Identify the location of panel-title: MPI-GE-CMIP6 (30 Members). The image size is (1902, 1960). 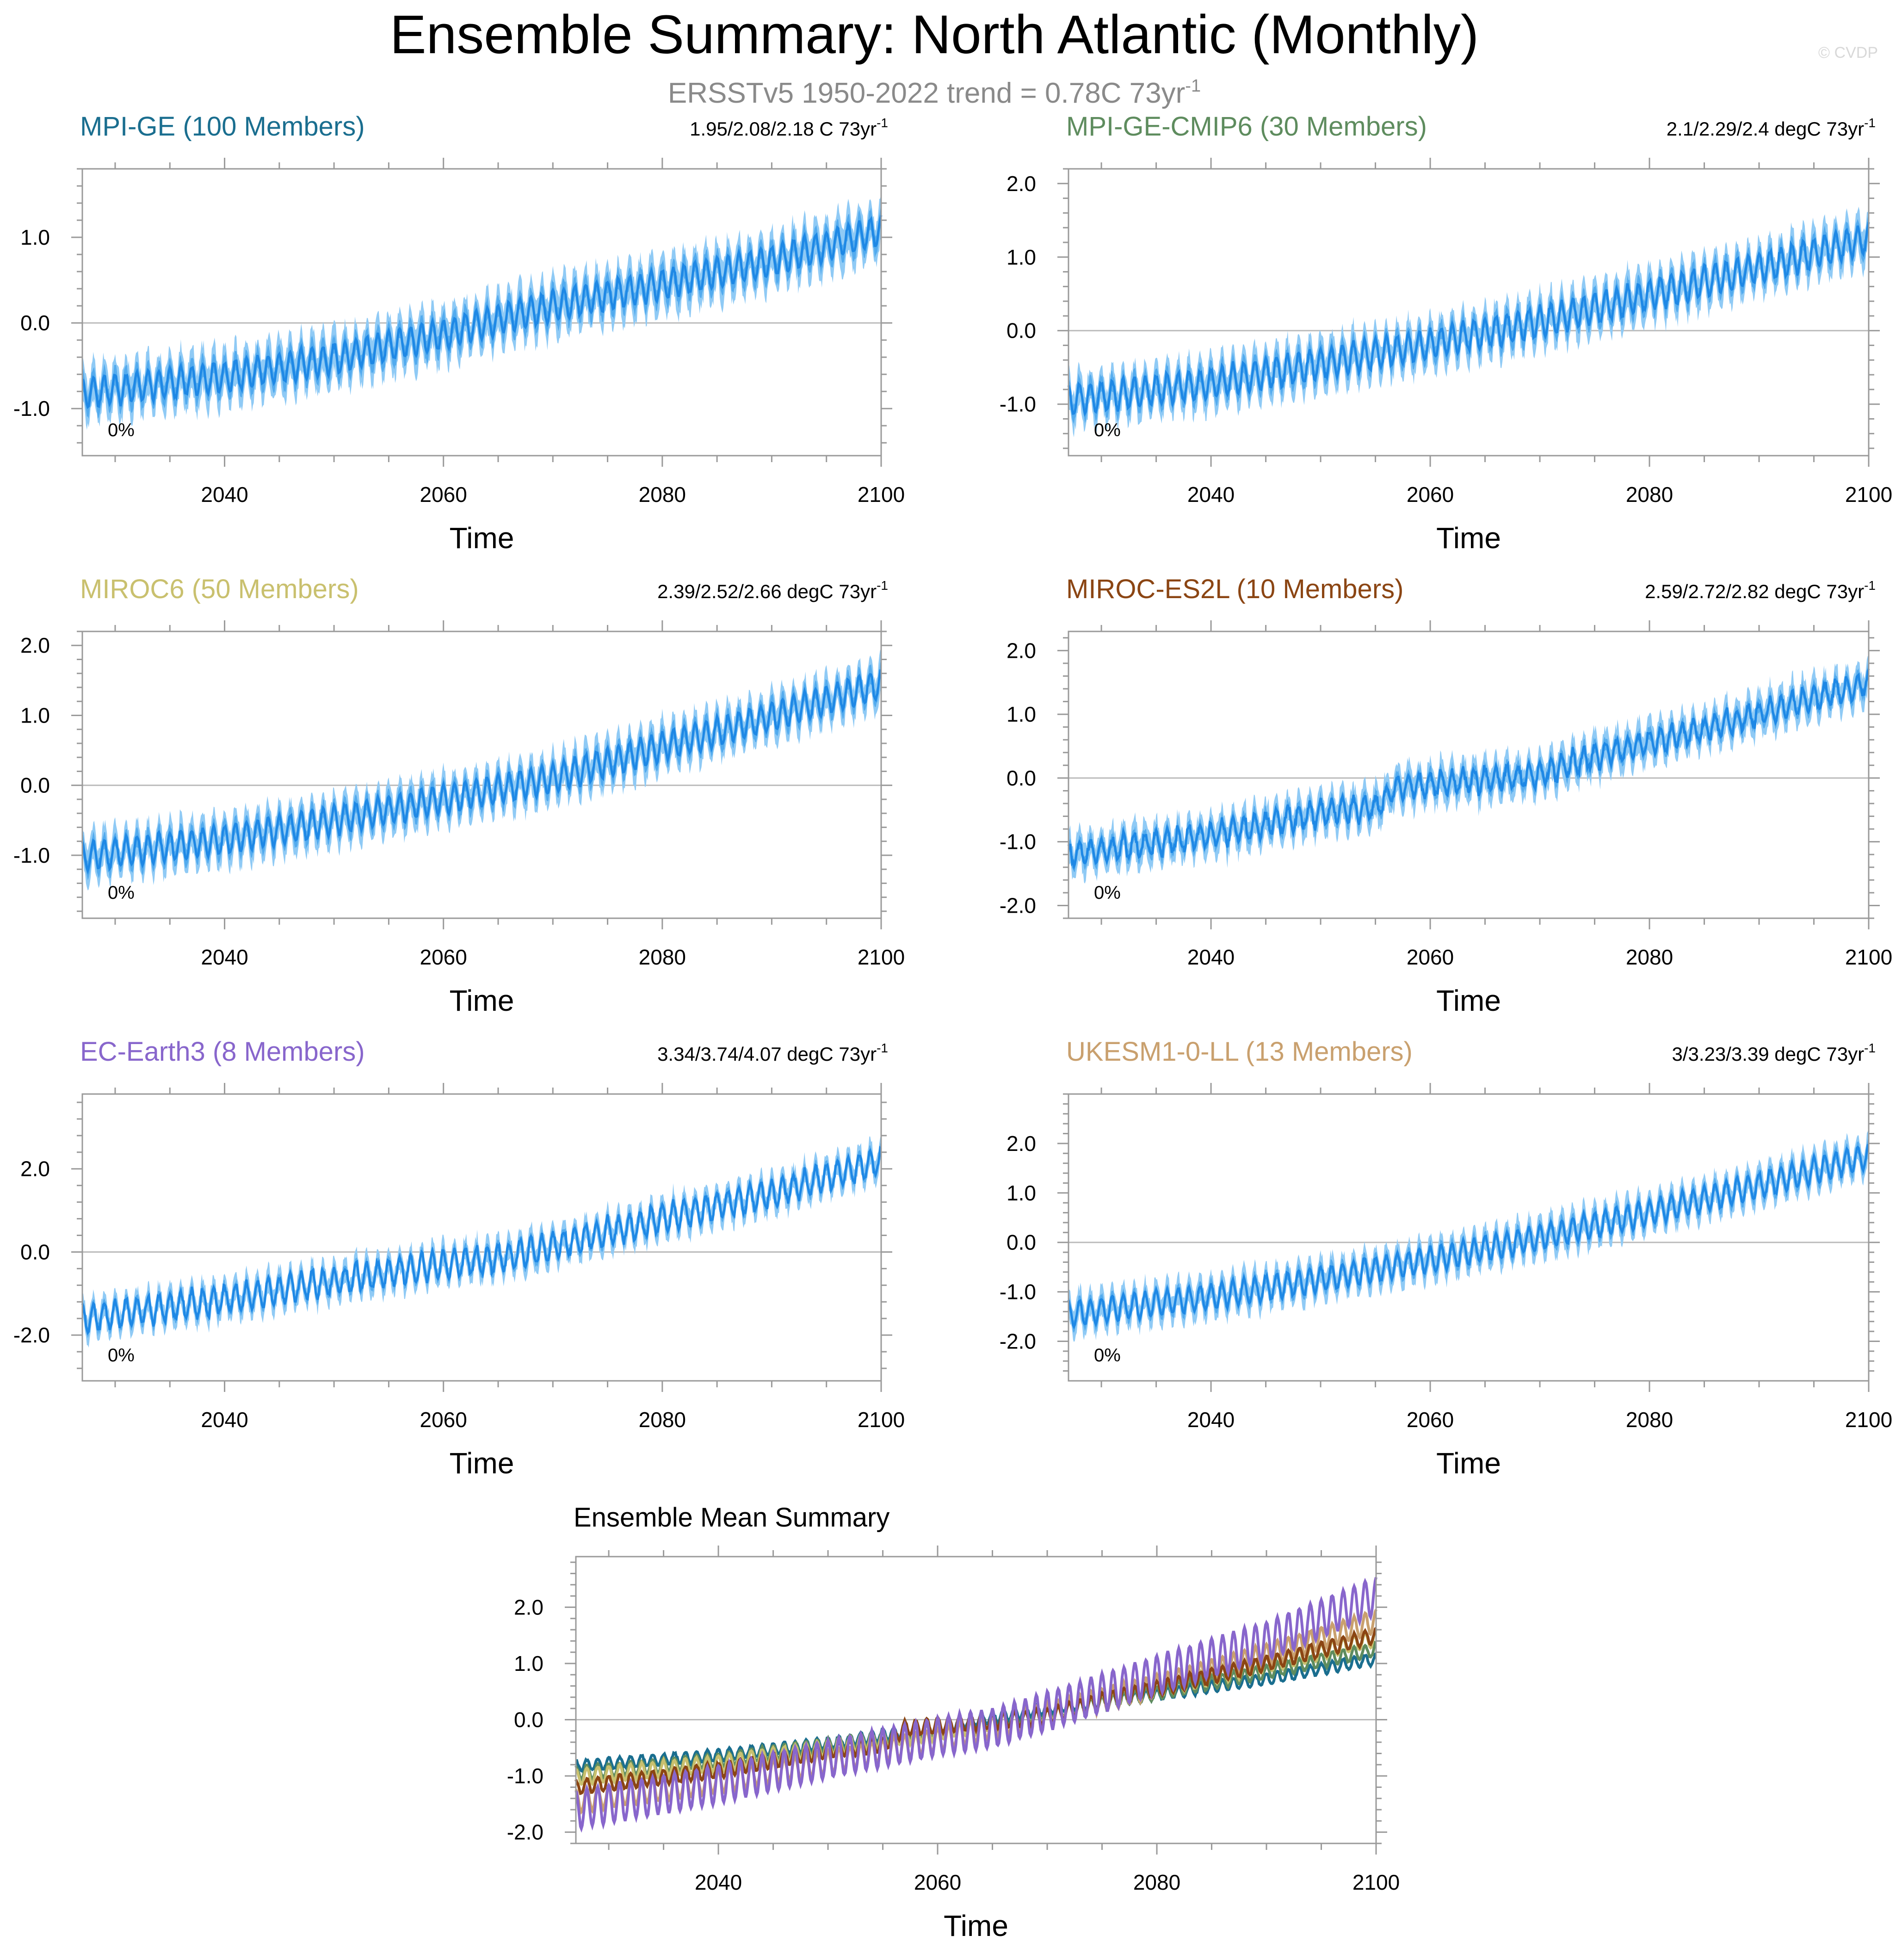
(1246, 126).